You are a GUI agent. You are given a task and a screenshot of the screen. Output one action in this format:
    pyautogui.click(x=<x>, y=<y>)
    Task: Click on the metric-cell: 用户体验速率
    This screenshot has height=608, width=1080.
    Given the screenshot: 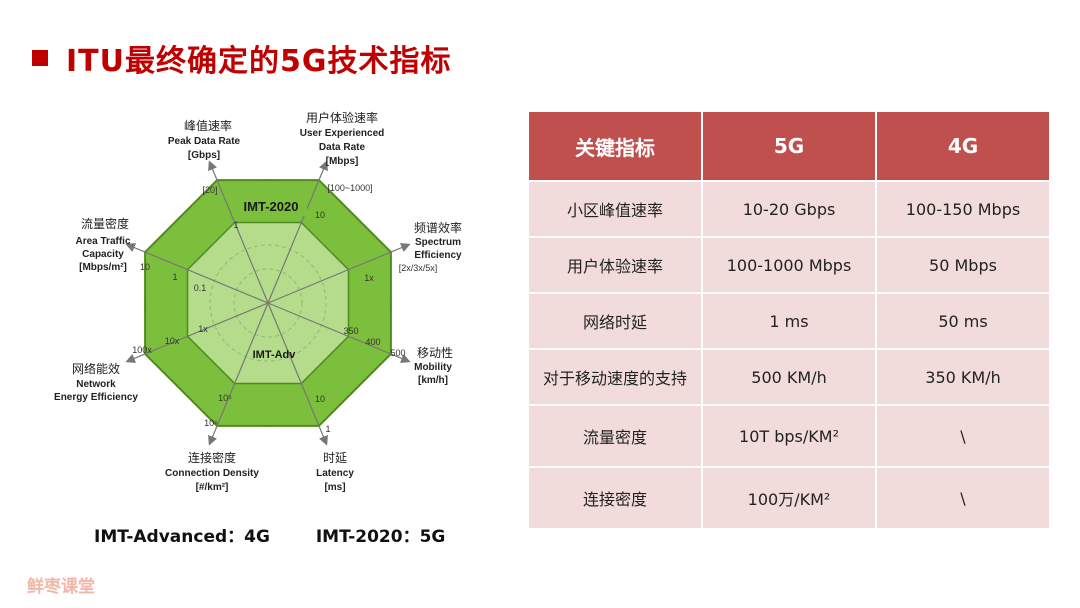 What is the action you would take?
    pyautogui.click(x=615, y=265)
    